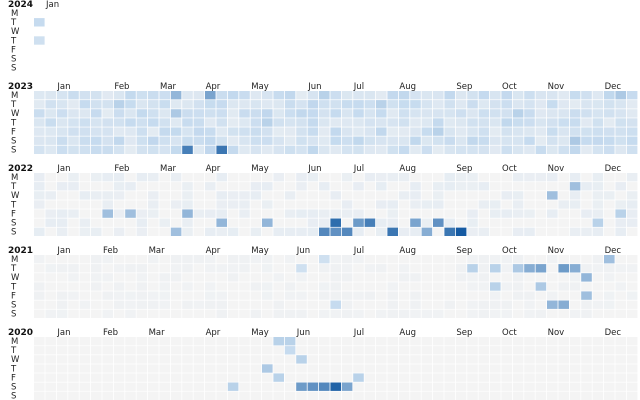 The width and height of the screenshot is (640, 400). Describe the element at coordinates (213, 87) in the screenshot. I see `month-label: Apr` at that location.